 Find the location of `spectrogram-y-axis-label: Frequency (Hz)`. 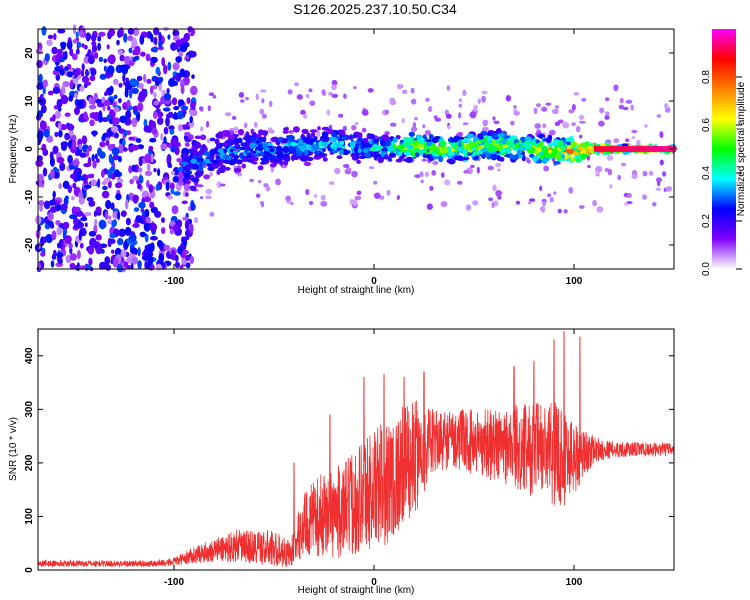

spectrogram-y-axis-label: Frequency (Hz) is located at coordinates (13, 149).